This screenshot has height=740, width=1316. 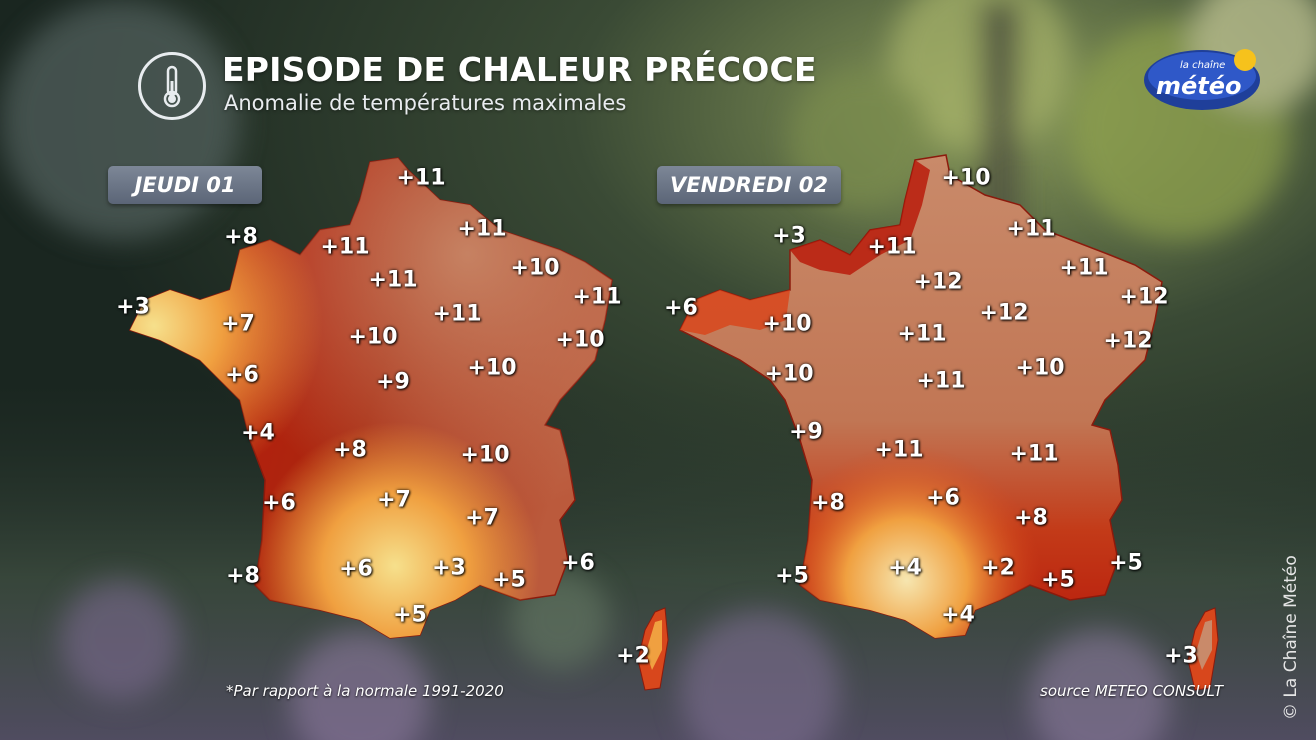 What do you see at coordinates (365, 691) in the screenshot?
I see `reference-period-note: *Par rapport à la normale 1991-2020` at bounding box center [365, 691].